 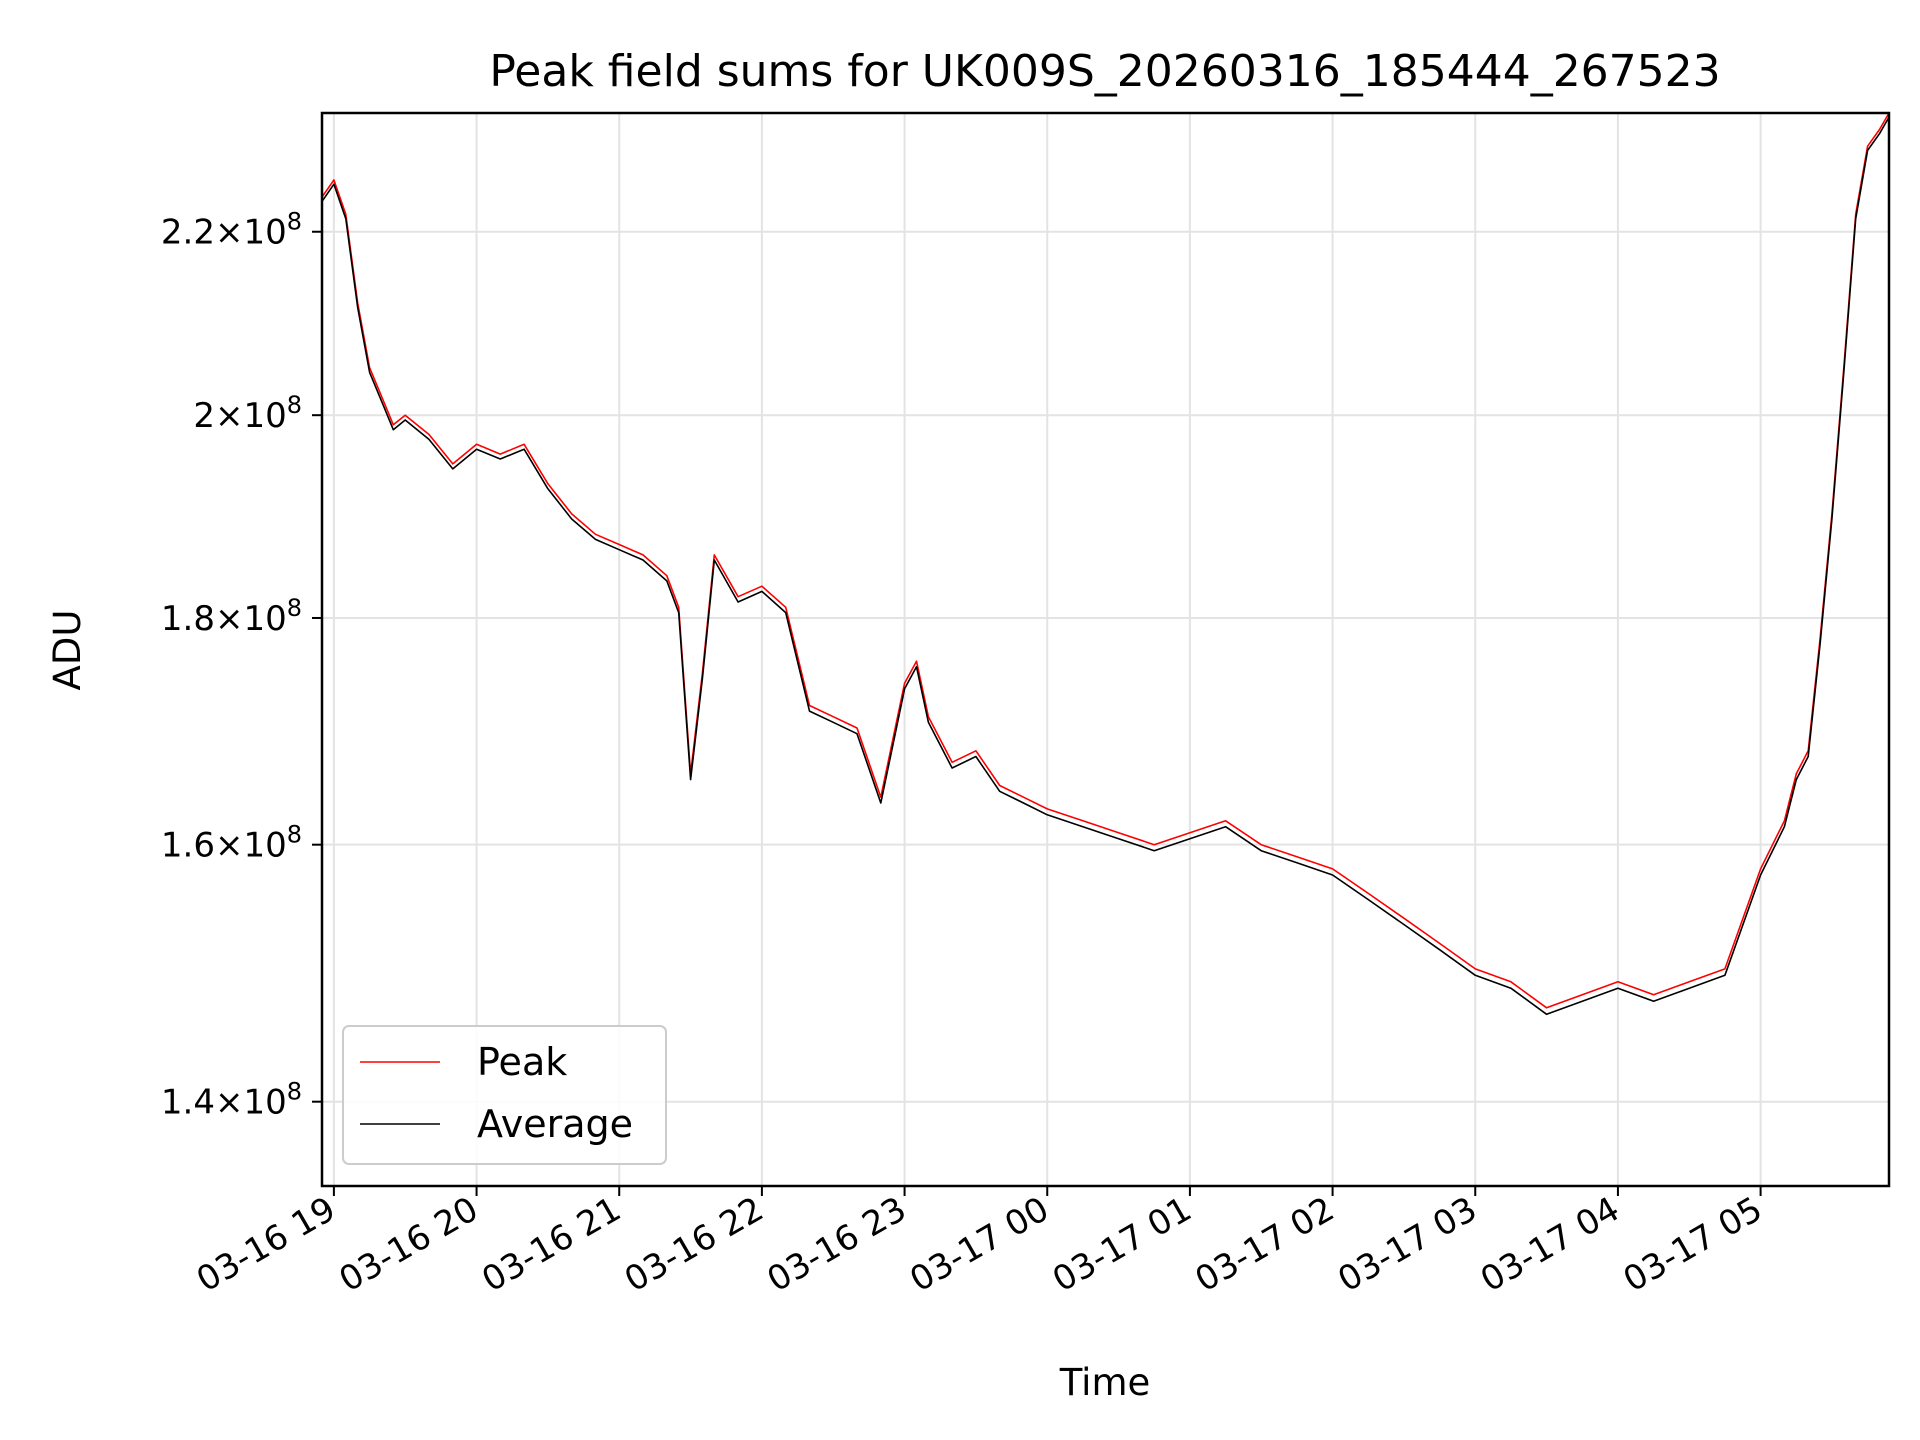 I want to click on y-tick-label: 1.8×108, so click(x=231, y=616).